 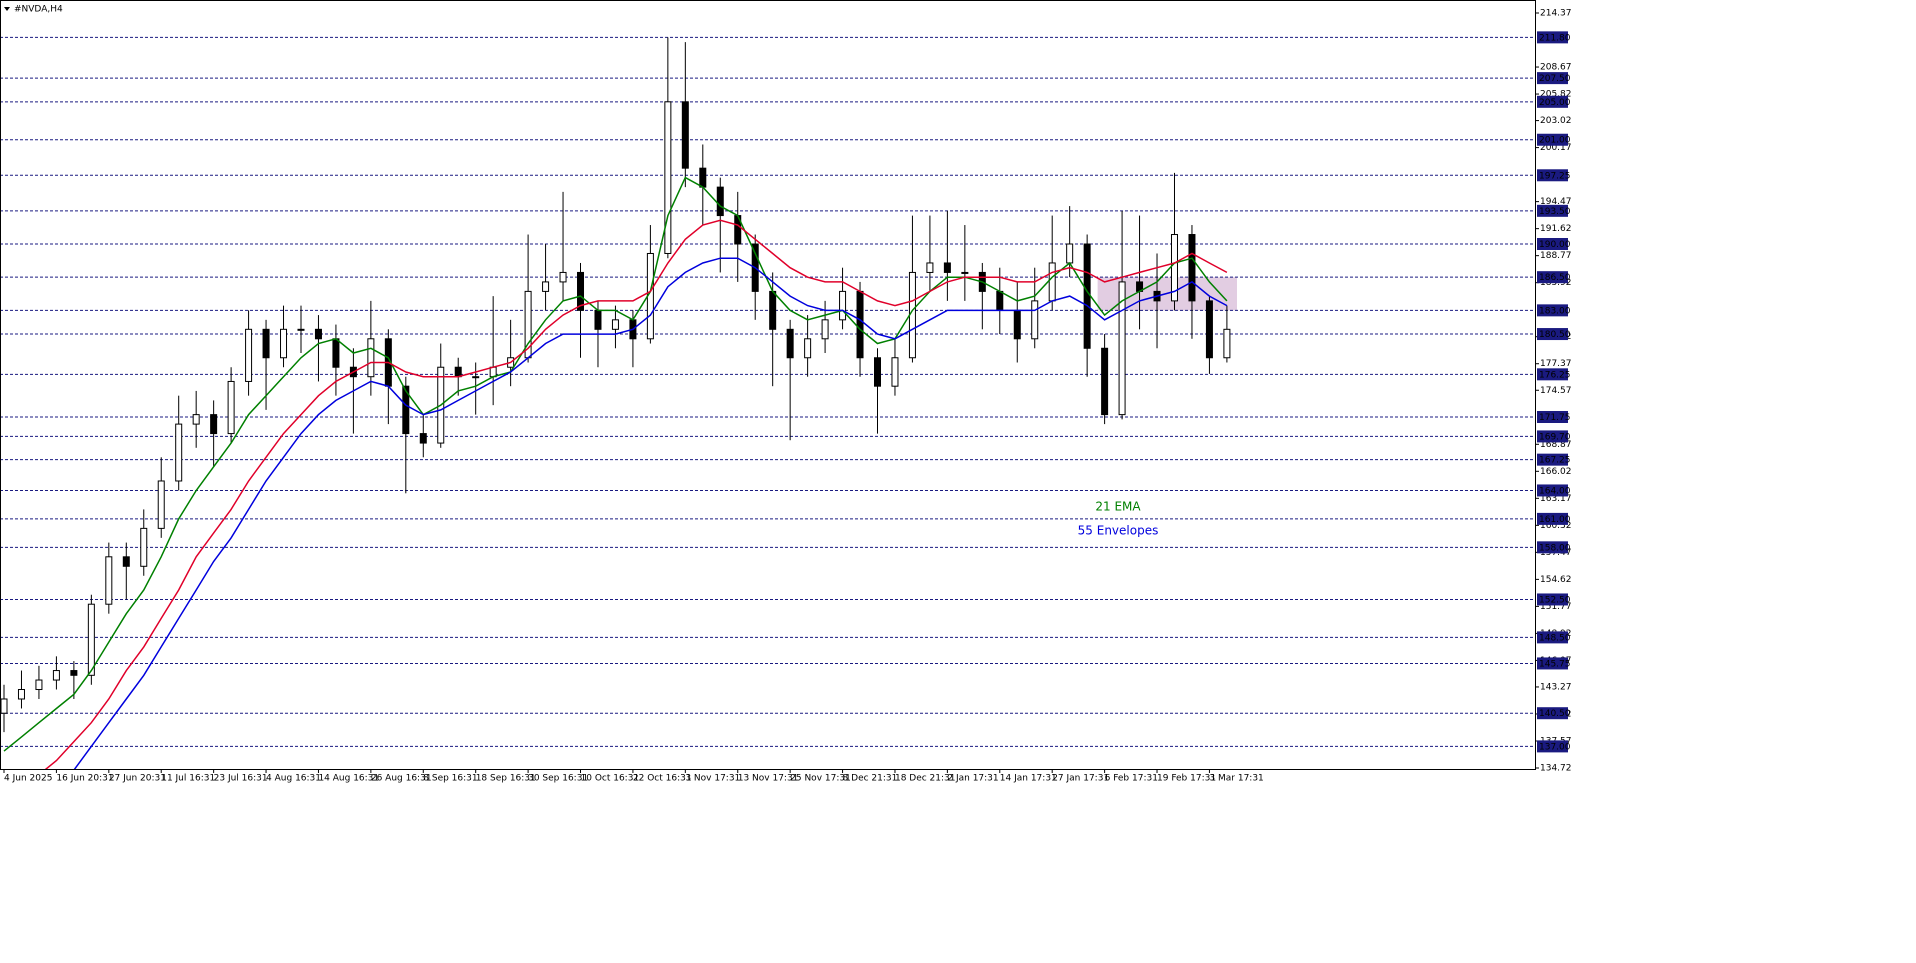 I want to click on level-label: 161.00, so click(x=1555, y=520).